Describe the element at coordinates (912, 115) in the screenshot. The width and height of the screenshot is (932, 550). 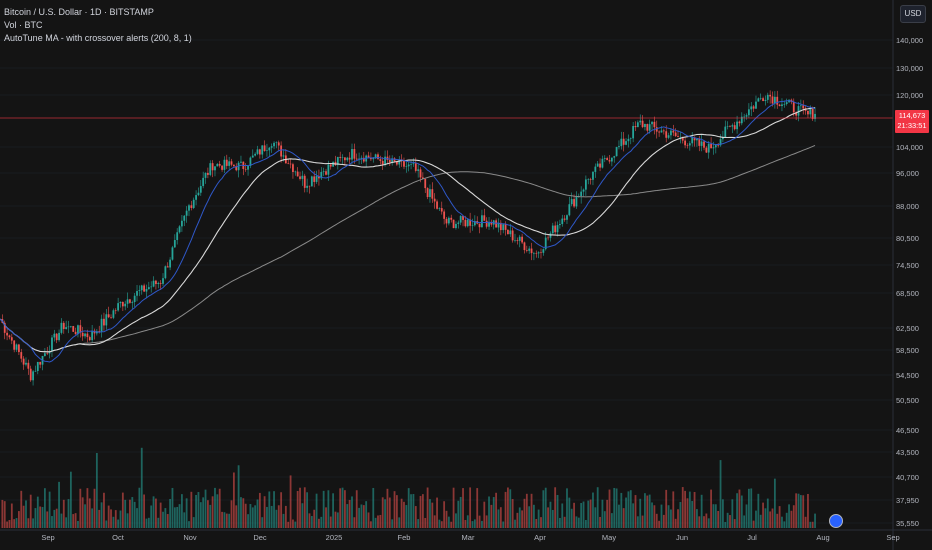
I see `last-price-value: 114,673` at that location.